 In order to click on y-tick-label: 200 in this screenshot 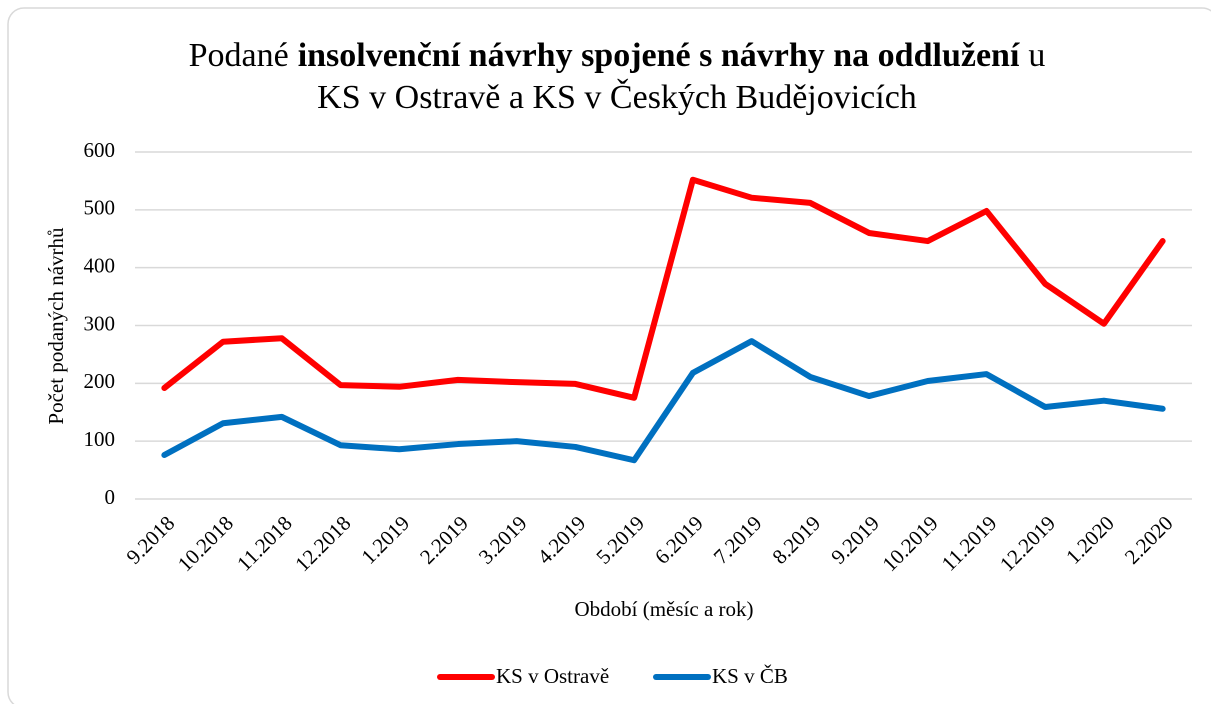, I will do `click(100, 381)`.